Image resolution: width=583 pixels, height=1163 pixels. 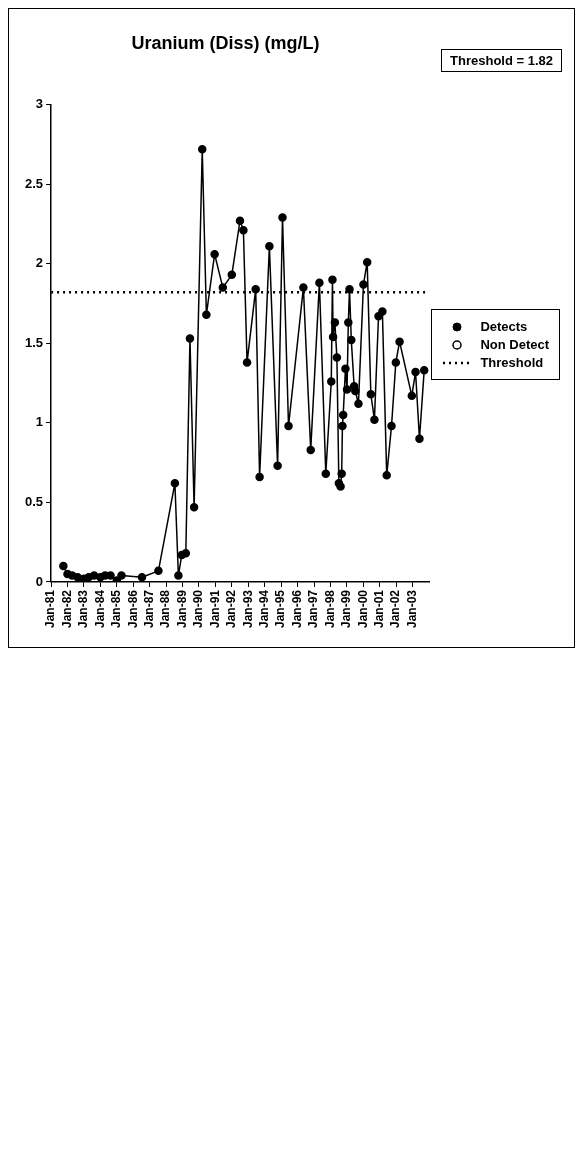 I want to click on legend-label: Threshold, so click(x=512, y=362).